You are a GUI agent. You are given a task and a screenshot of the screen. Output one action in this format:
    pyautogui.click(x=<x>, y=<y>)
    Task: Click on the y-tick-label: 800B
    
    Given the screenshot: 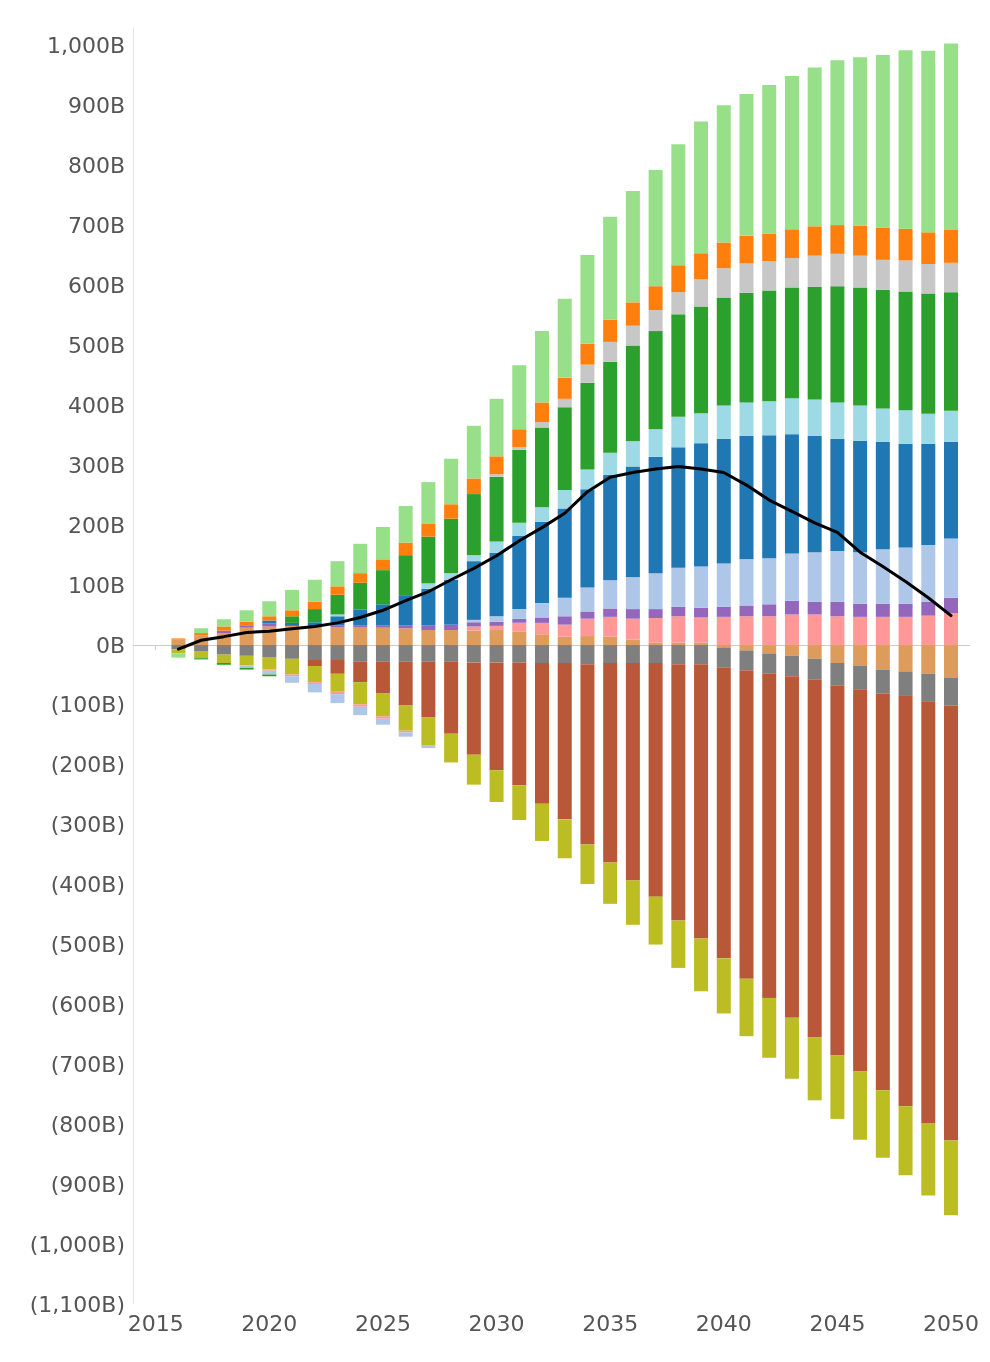 What is the action you would take?
    pyautogui.click(x=96, y=166)
    